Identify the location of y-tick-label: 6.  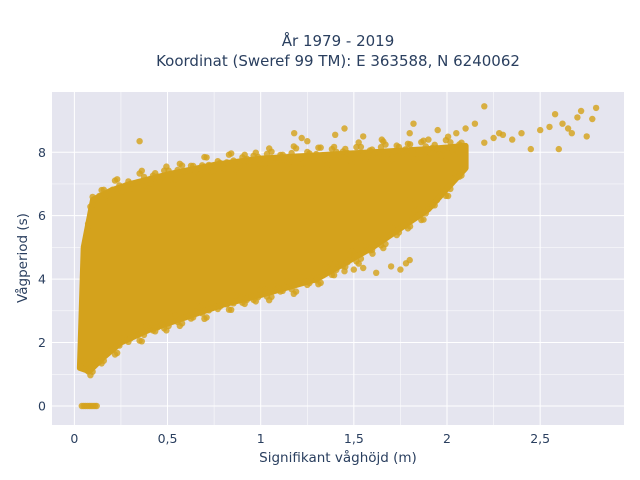
(42, 215).